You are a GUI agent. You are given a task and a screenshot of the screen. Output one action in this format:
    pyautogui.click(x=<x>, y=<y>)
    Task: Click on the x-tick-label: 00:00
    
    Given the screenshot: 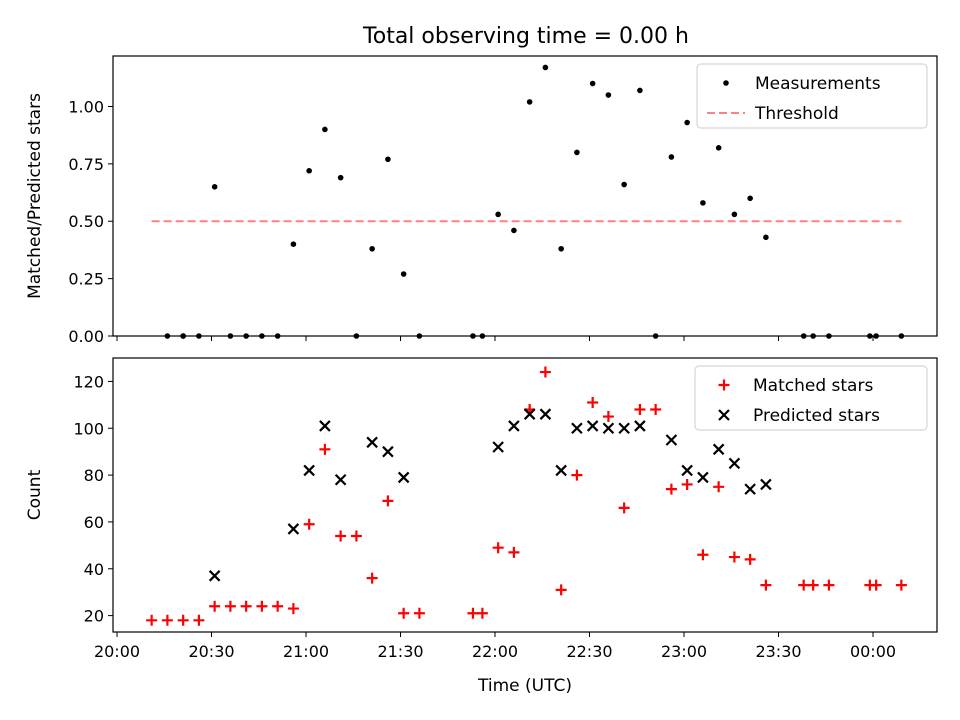 What is the action you would take?
    pyautogui.click(x=873, y=651)
    